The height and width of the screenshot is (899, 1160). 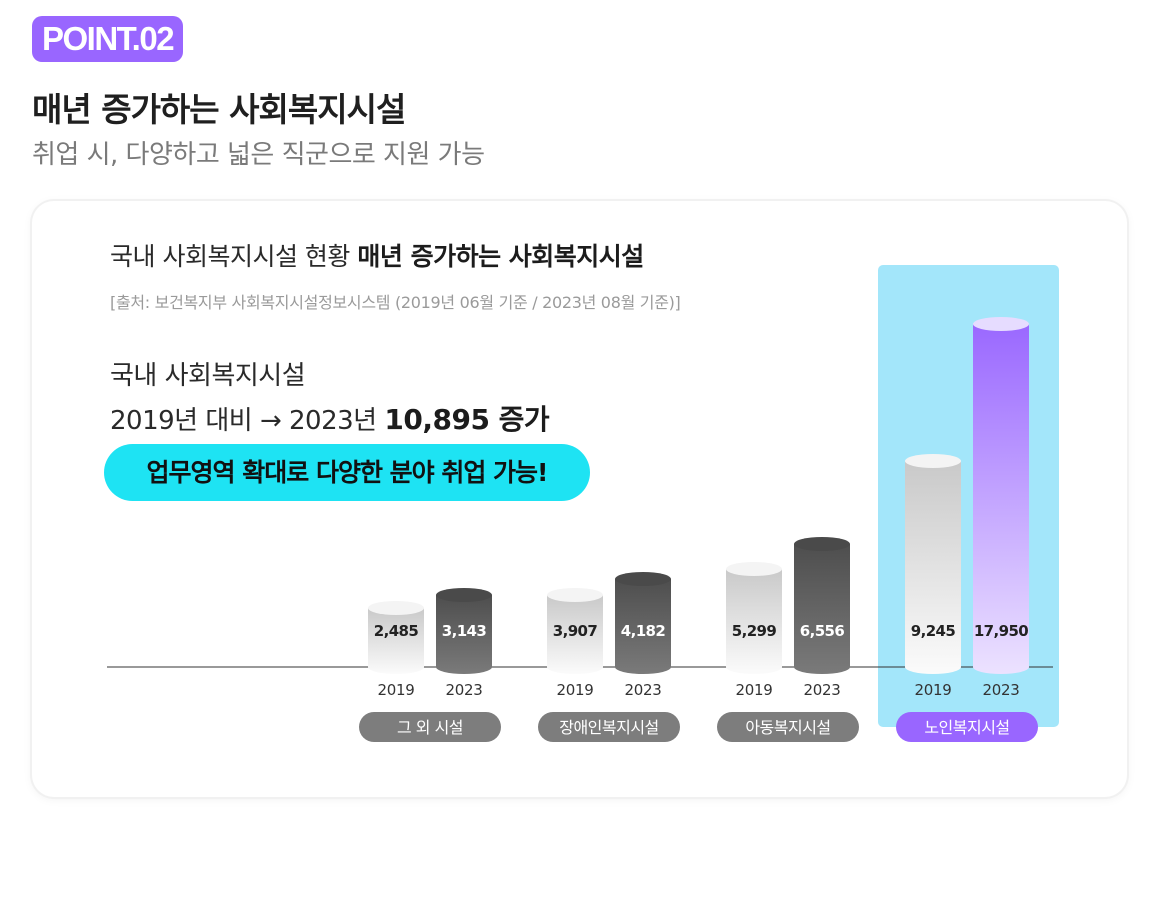 What do you see at coordinates (500, 256) in the screenshot?
I see `card-heading-bold: 매년 증가하는 사회복지시설` at bounding box center [500, 256].